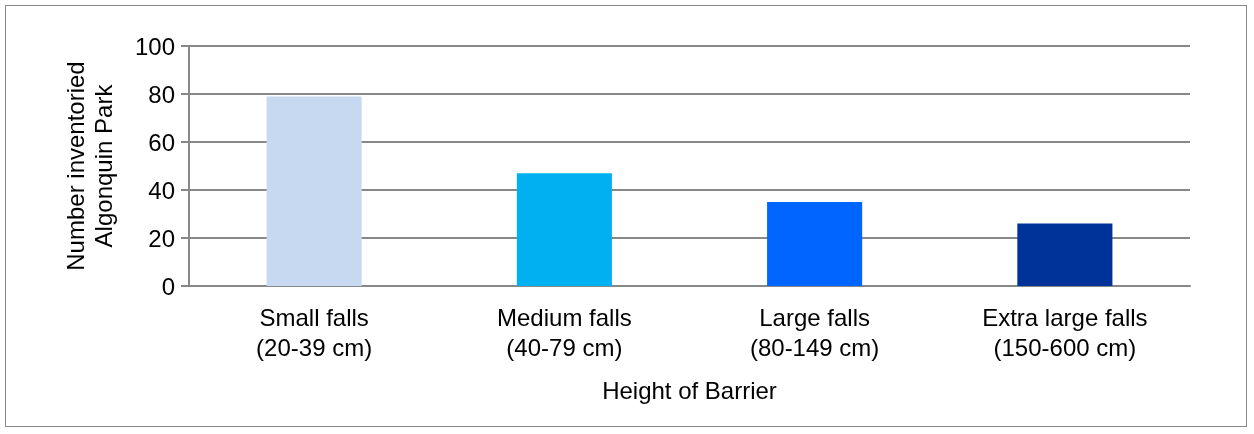 This screenshot has width=1254, height=434. Describe the element at coordinates (814, 332) in the screenshot. I see `x-tick-label: Large falls (80-149 cm)` at that location.